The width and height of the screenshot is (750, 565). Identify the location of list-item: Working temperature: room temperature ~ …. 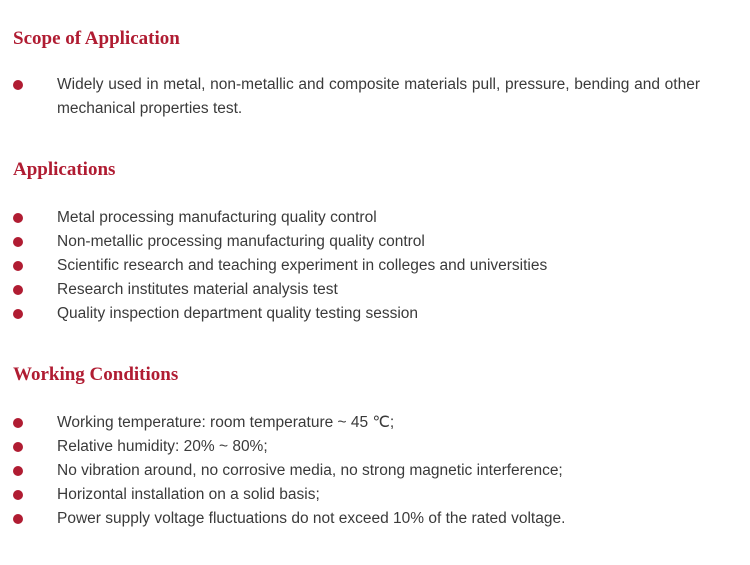
(350, 423).